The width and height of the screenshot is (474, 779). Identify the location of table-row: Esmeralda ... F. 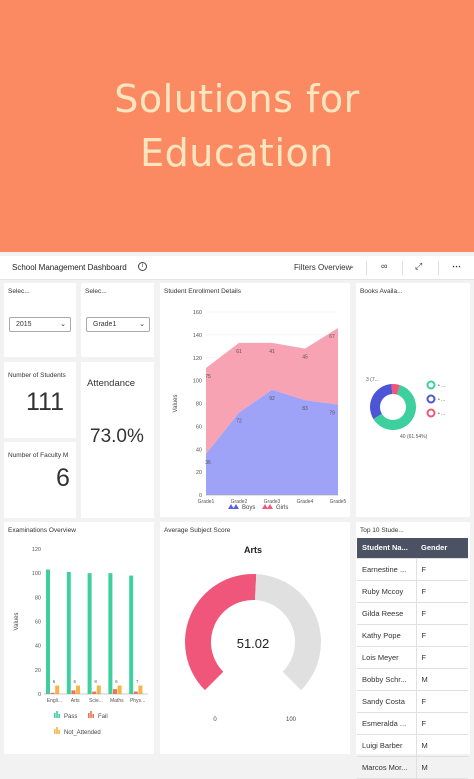
(412, 723).